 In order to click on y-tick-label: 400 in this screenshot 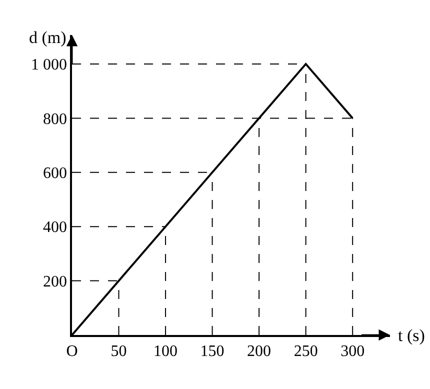, I will do `click(55, 227)`.